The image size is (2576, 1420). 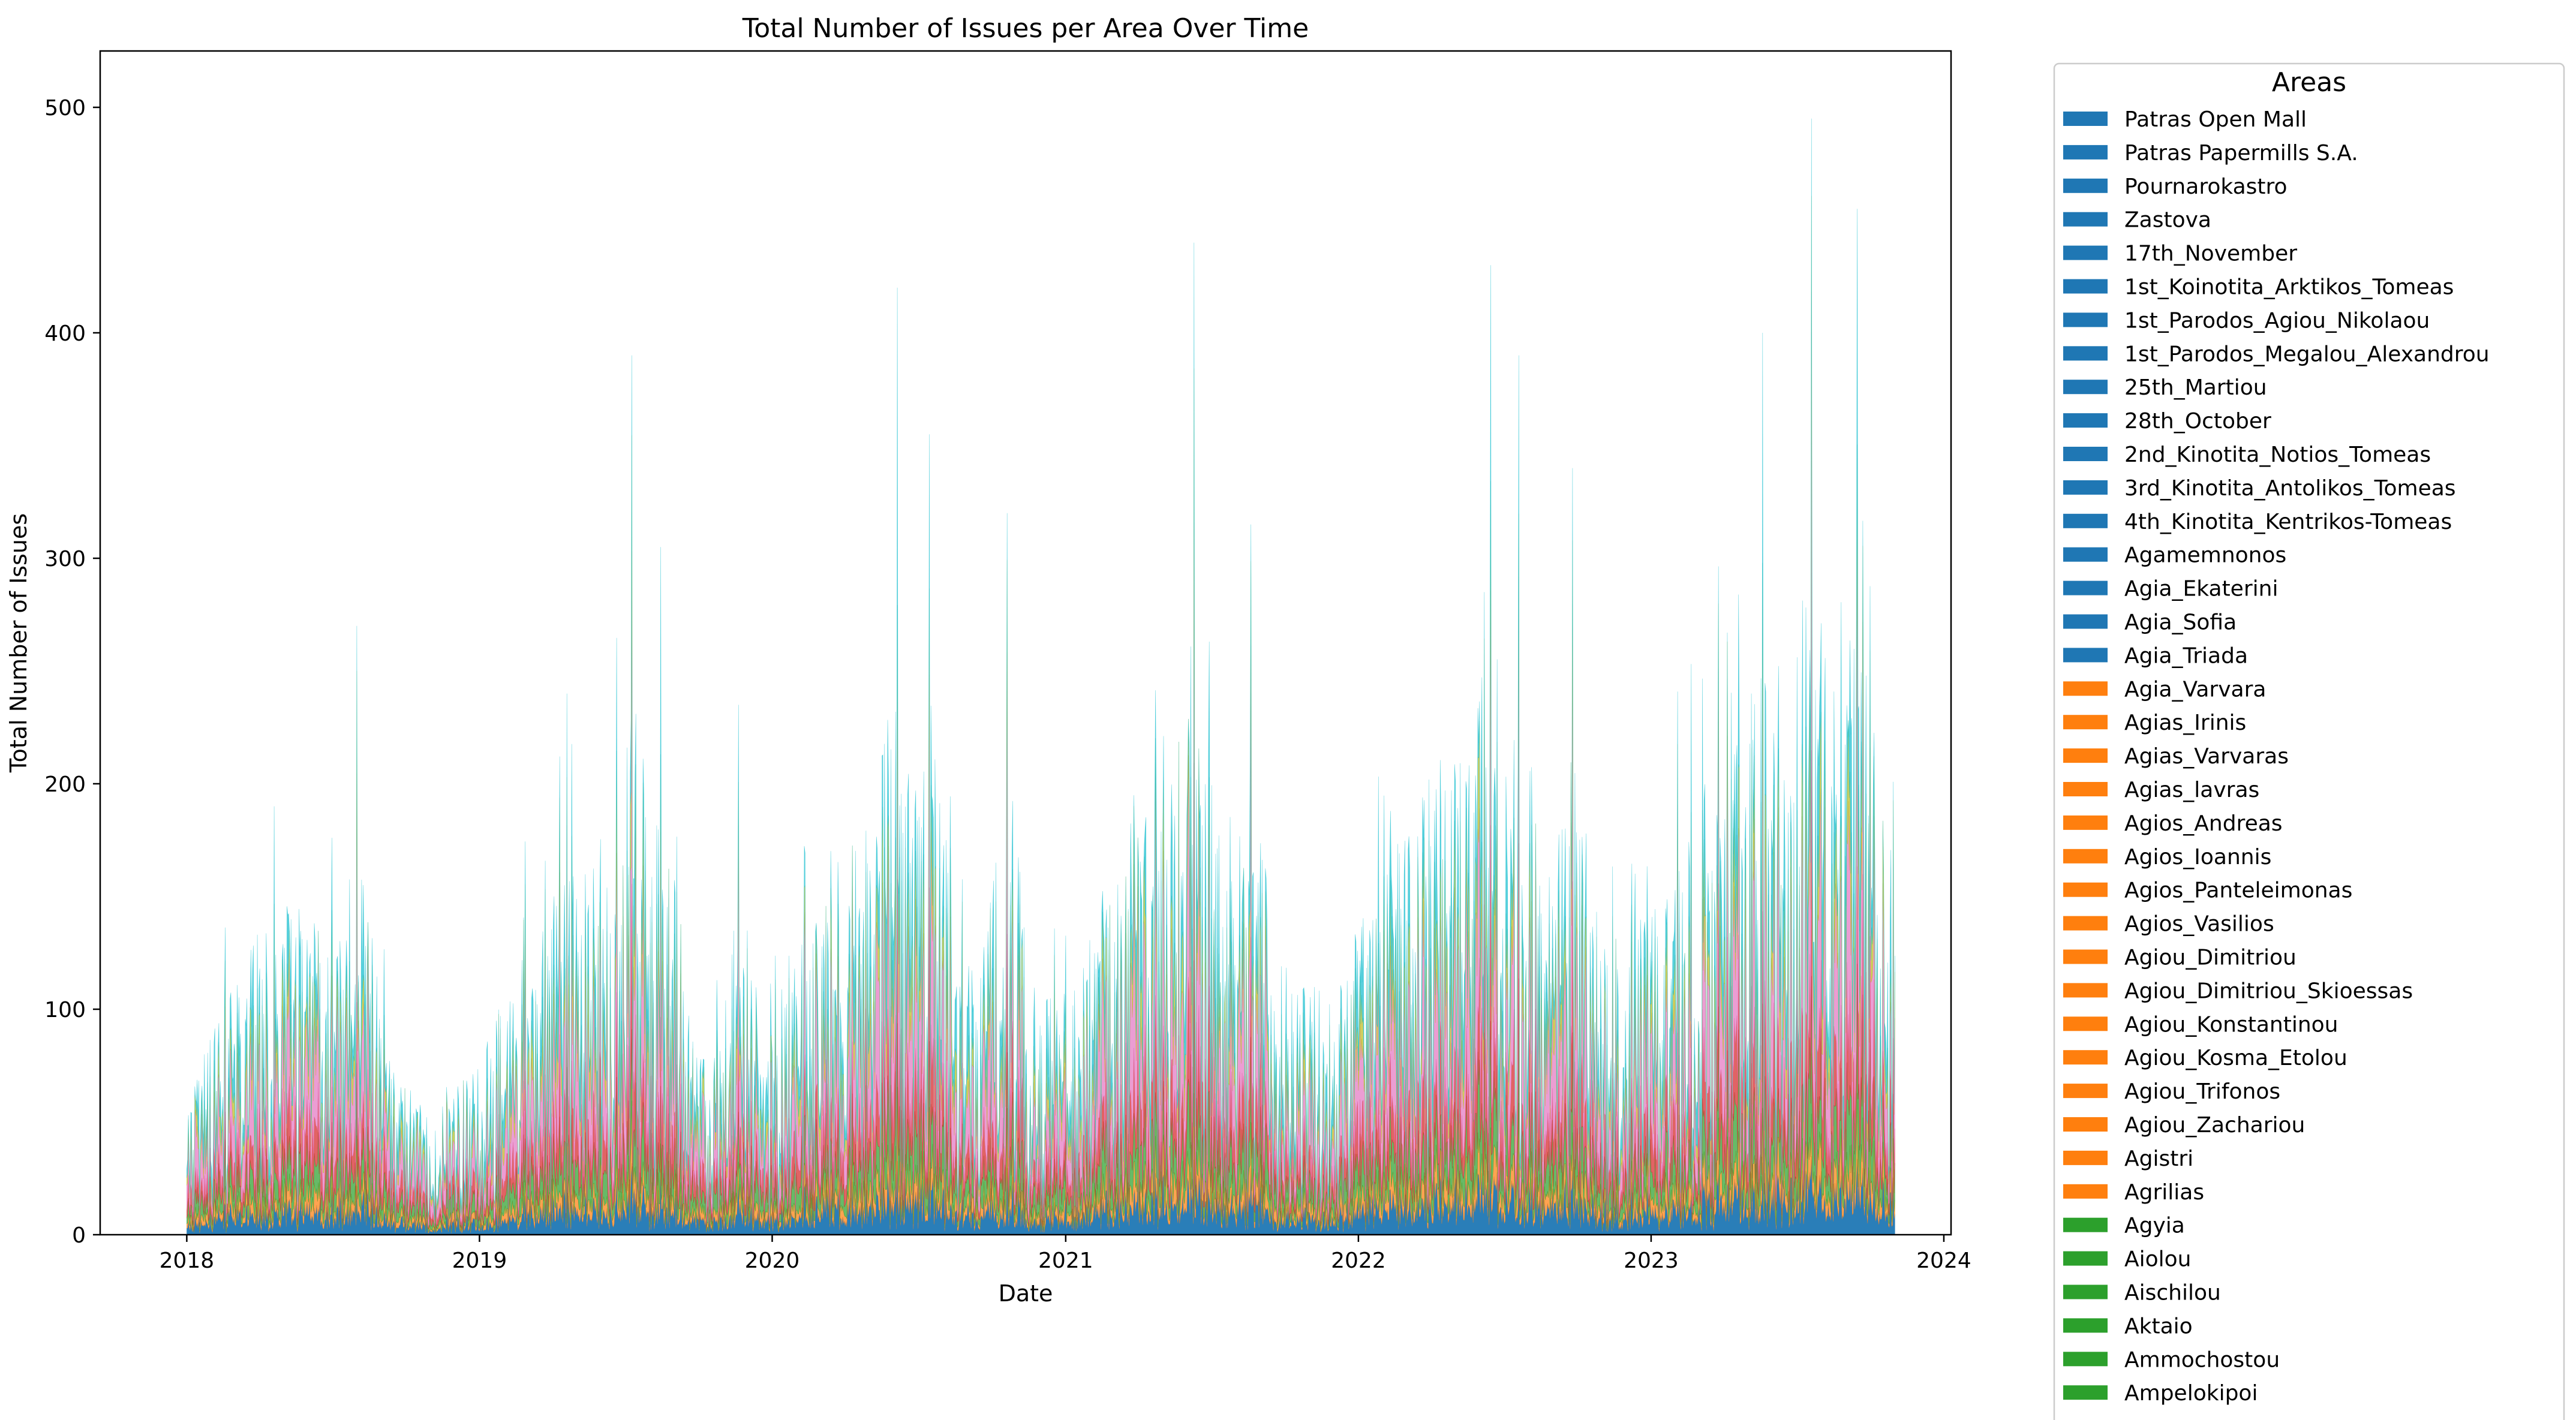 What do you see at coordinates (2201, 589) in the screenshot?
I see `legend-label: Agia_Ekaterini` at bounding box center [2201, 589].